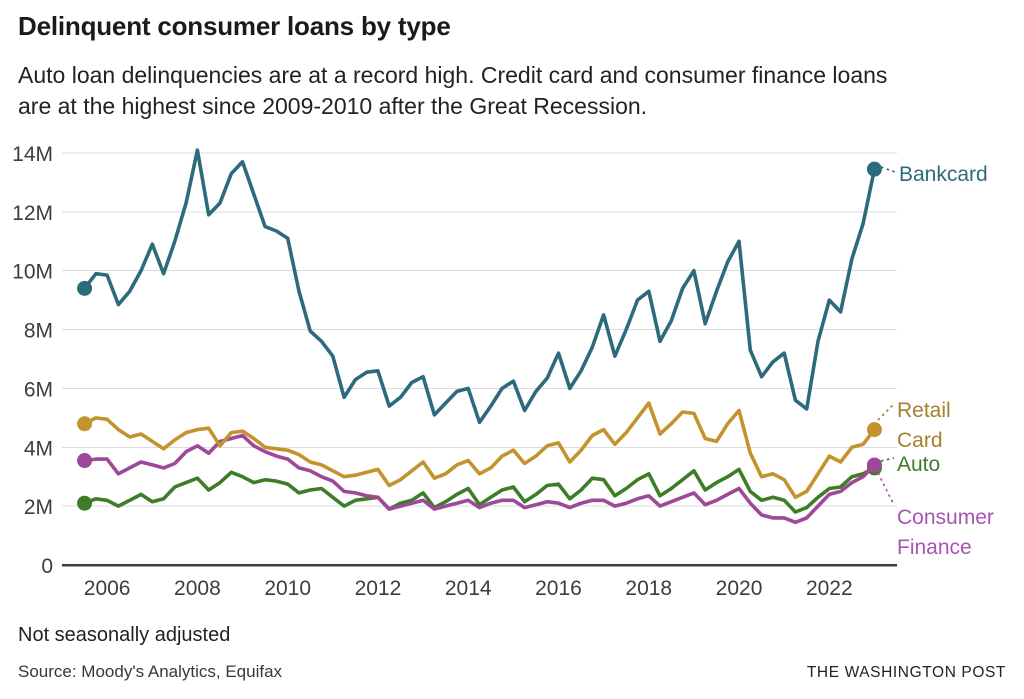  What do you see at coordinates (38, 507) in the screenshot?
I see `y-tick-label: 2M` at bounding box center [38, 507].